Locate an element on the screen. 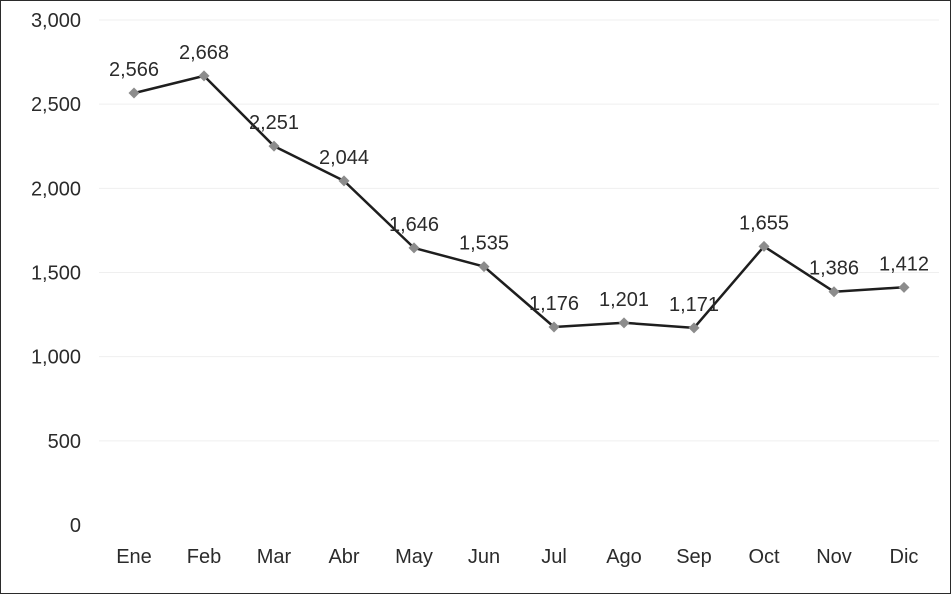 The image size is (951, 594). y-tick-label: 3,000 is located at coordinates (56, 21).